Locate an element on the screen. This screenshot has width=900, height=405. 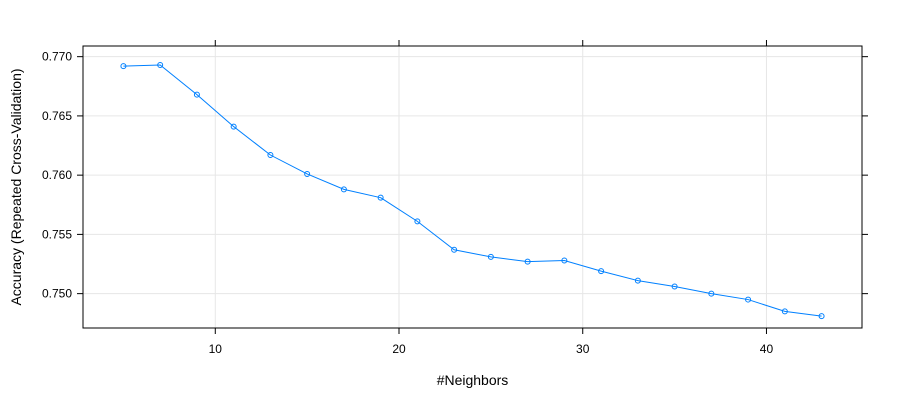
y-tick-label: 0.760 is located at coordinates (57, 175).